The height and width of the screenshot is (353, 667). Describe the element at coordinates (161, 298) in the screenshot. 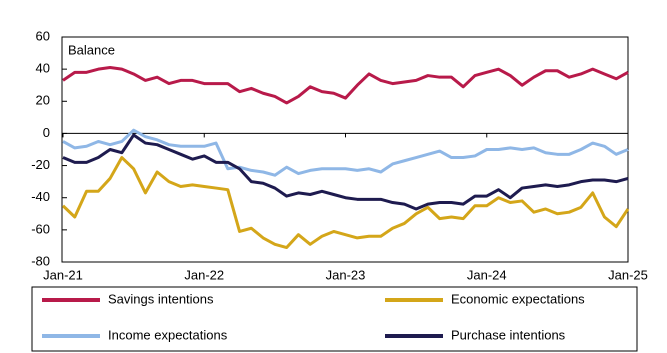

I see `legend-label: Savings intentions` at that location.